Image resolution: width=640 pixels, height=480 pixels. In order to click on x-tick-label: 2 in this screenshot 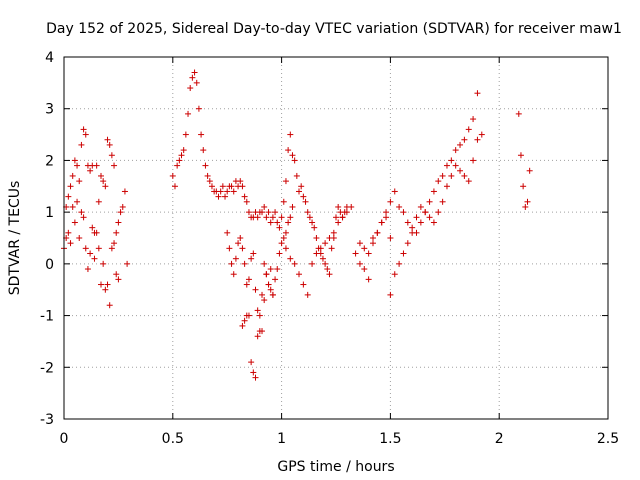, I will do `click(499, 439)`.